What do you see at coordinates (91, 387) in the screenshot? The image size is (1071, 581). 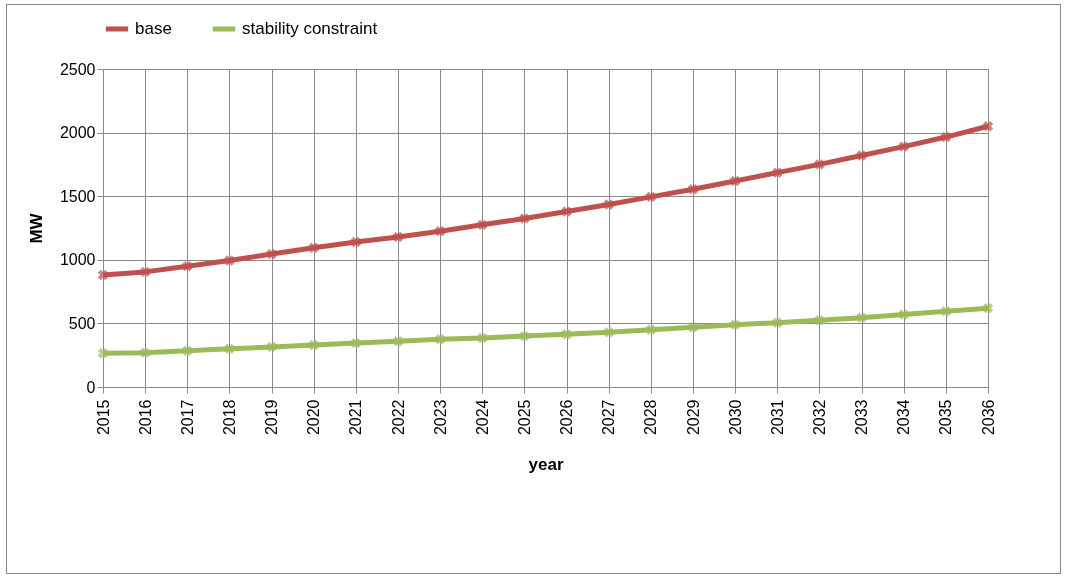 I see `y-tick-label: 0` at bounding box center [91, 387].